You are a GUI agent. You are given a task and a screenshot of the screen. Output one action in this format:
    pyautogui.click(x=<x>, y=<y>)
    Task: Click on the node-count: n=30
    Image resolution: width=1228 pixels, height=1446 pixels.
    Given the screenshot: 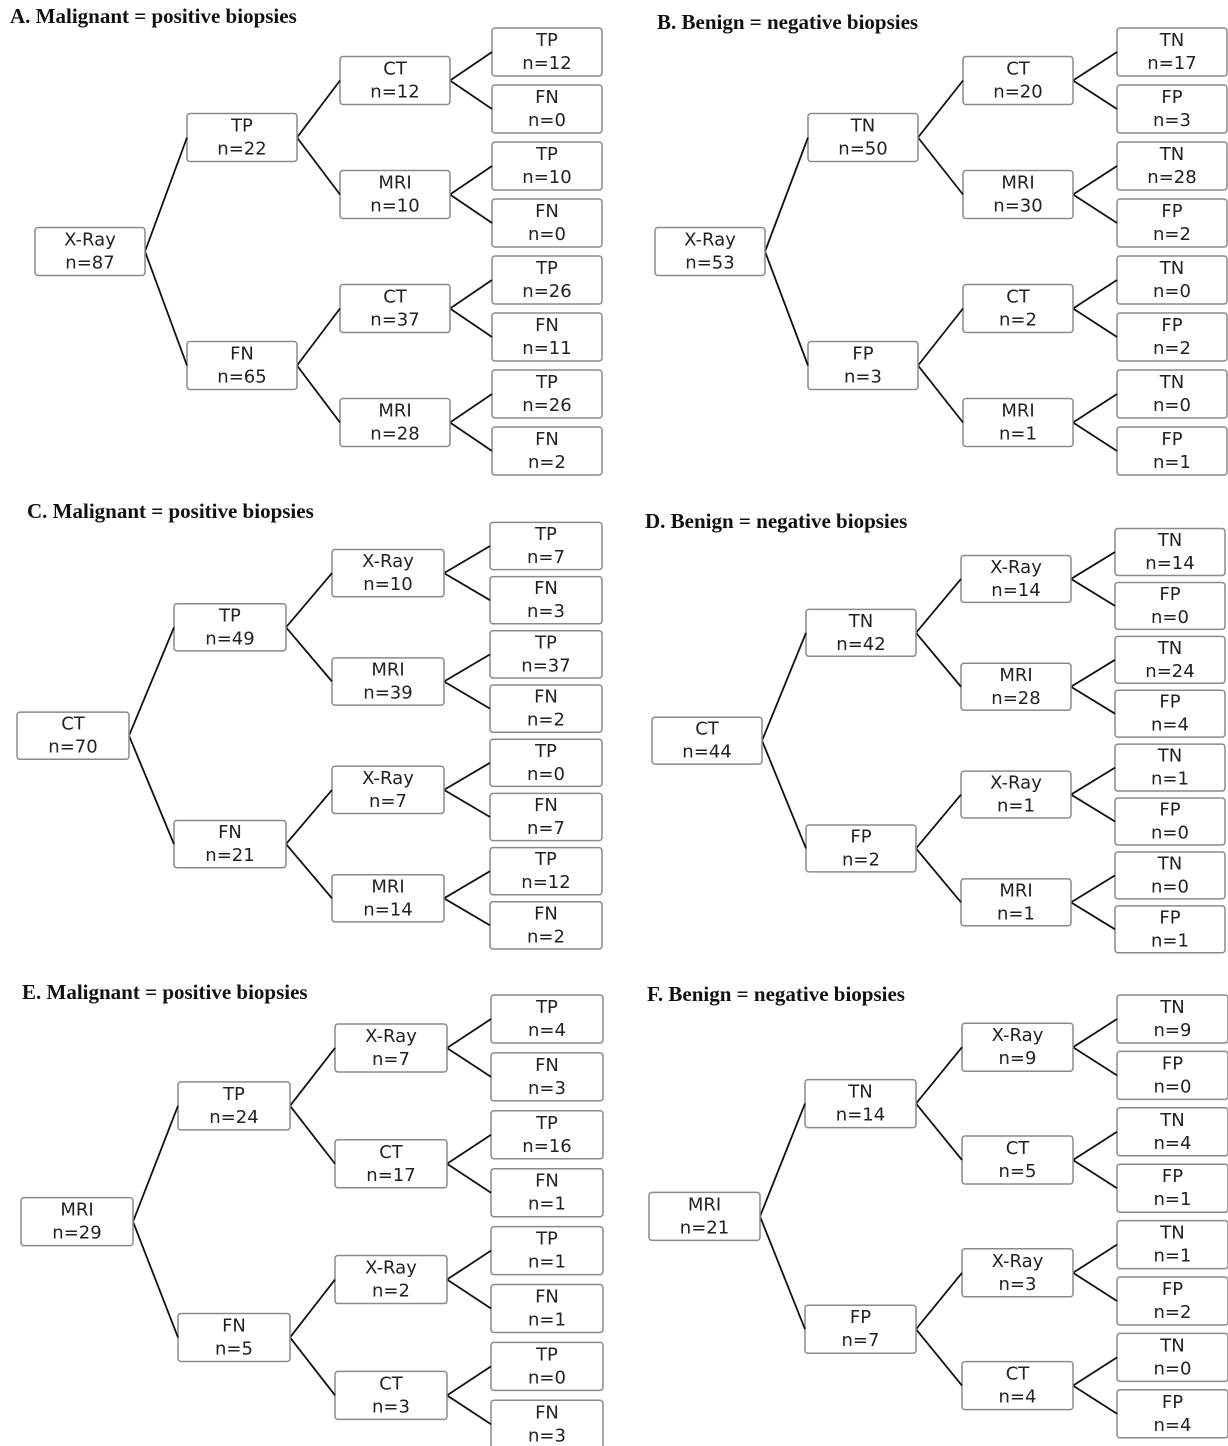 What is the action you would take?
    pyautogui.click(x=1017, y=206)
    